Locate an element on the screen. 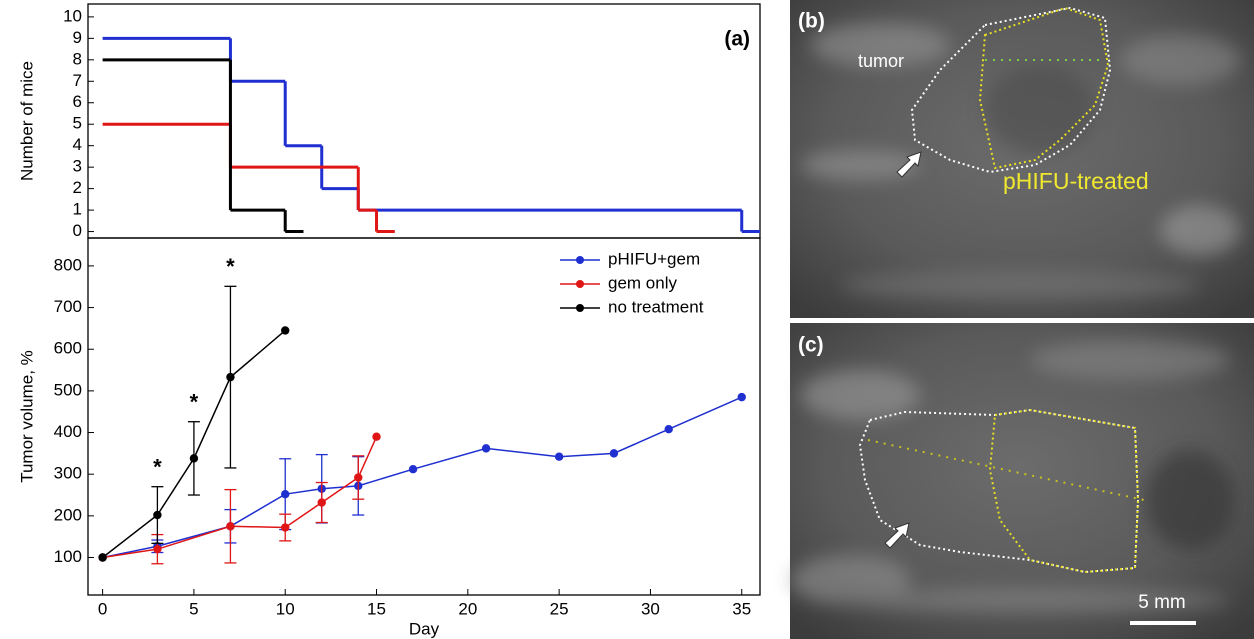  panel-label: (a) is located at coordinates (737, 39).